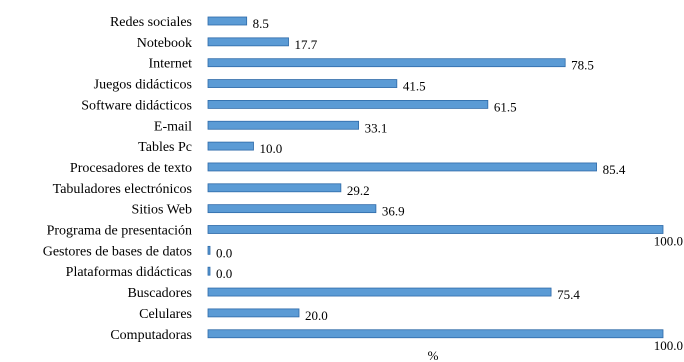 The height and width of the screenshot is (362, 684). Describe the element at coordinates (433, 355) in the screenshot. I see `x-axis-label: %` at that location.